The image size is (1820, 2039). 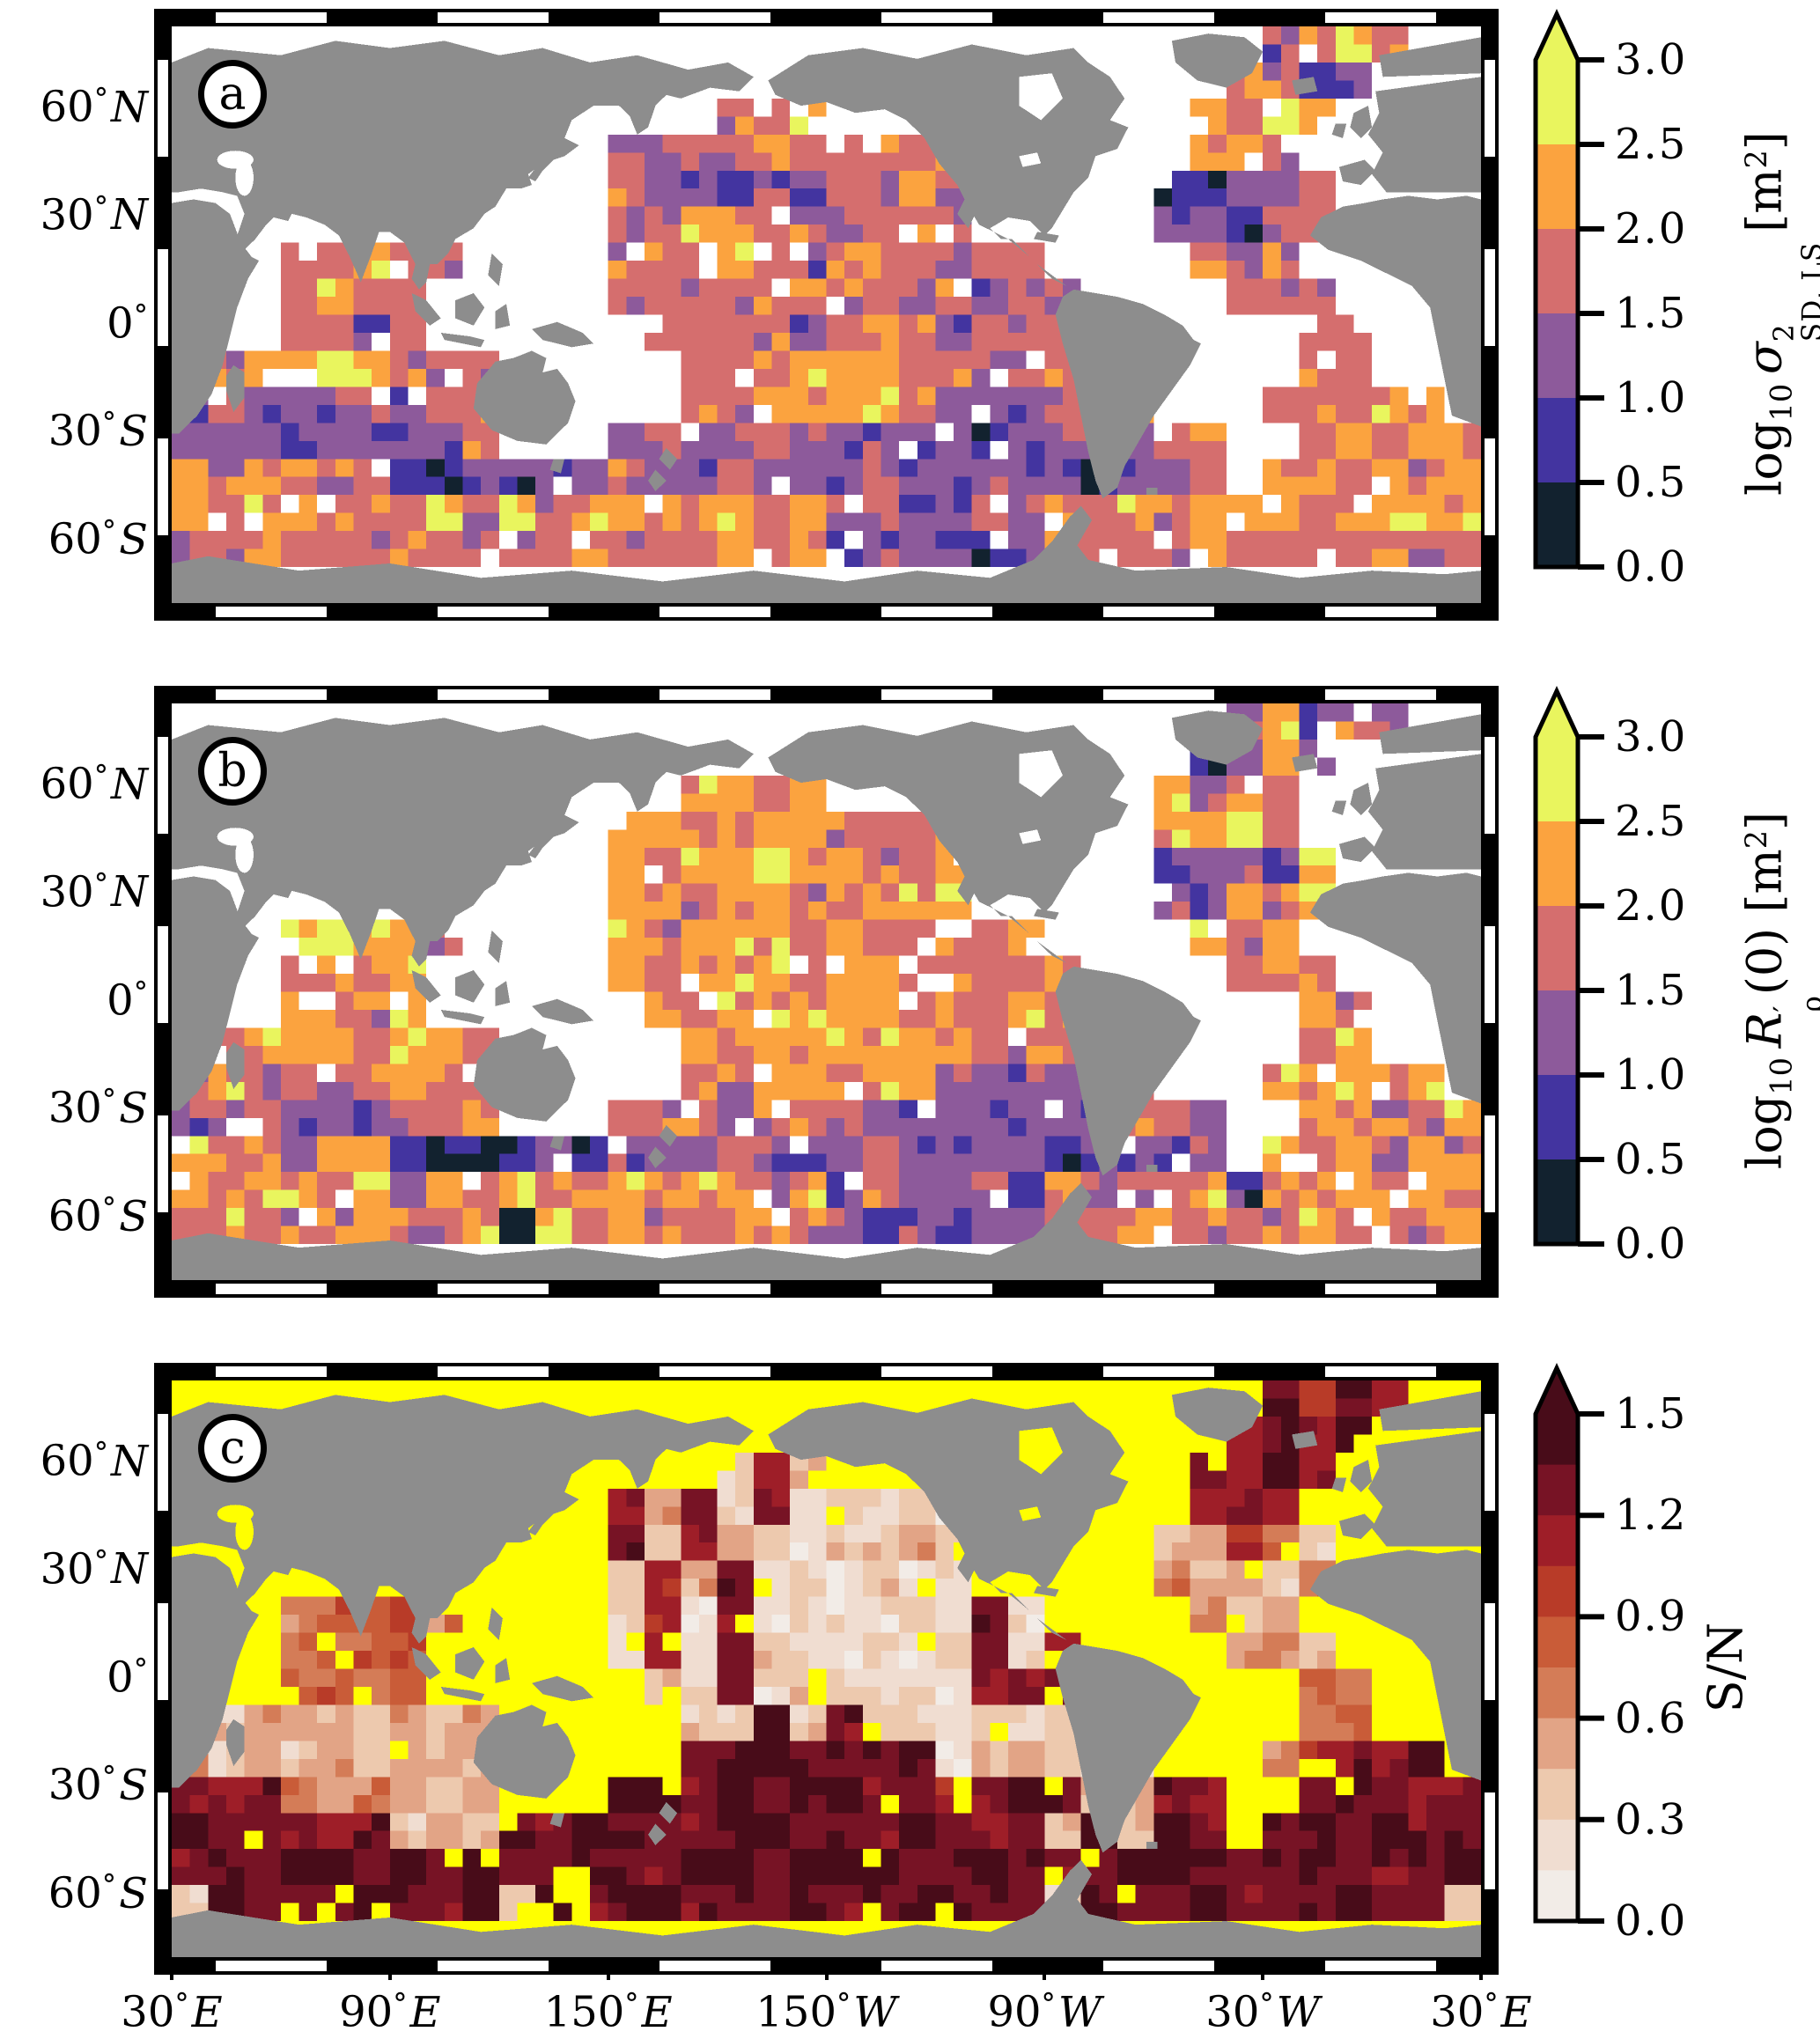 What do you see at coordinates (1794, 1003) in the screenshot?
I see `stacked-script: ′ρ` at bounding box center [1794, 1003].